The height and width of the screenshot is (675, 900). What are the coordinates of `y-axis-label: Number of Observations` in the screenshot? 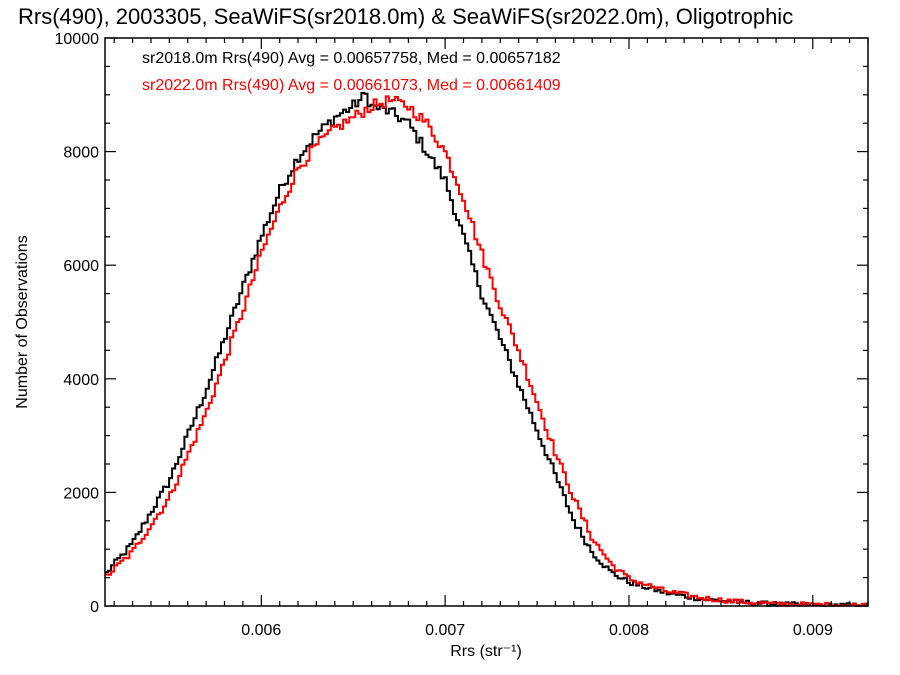 It's located at (22, 321).